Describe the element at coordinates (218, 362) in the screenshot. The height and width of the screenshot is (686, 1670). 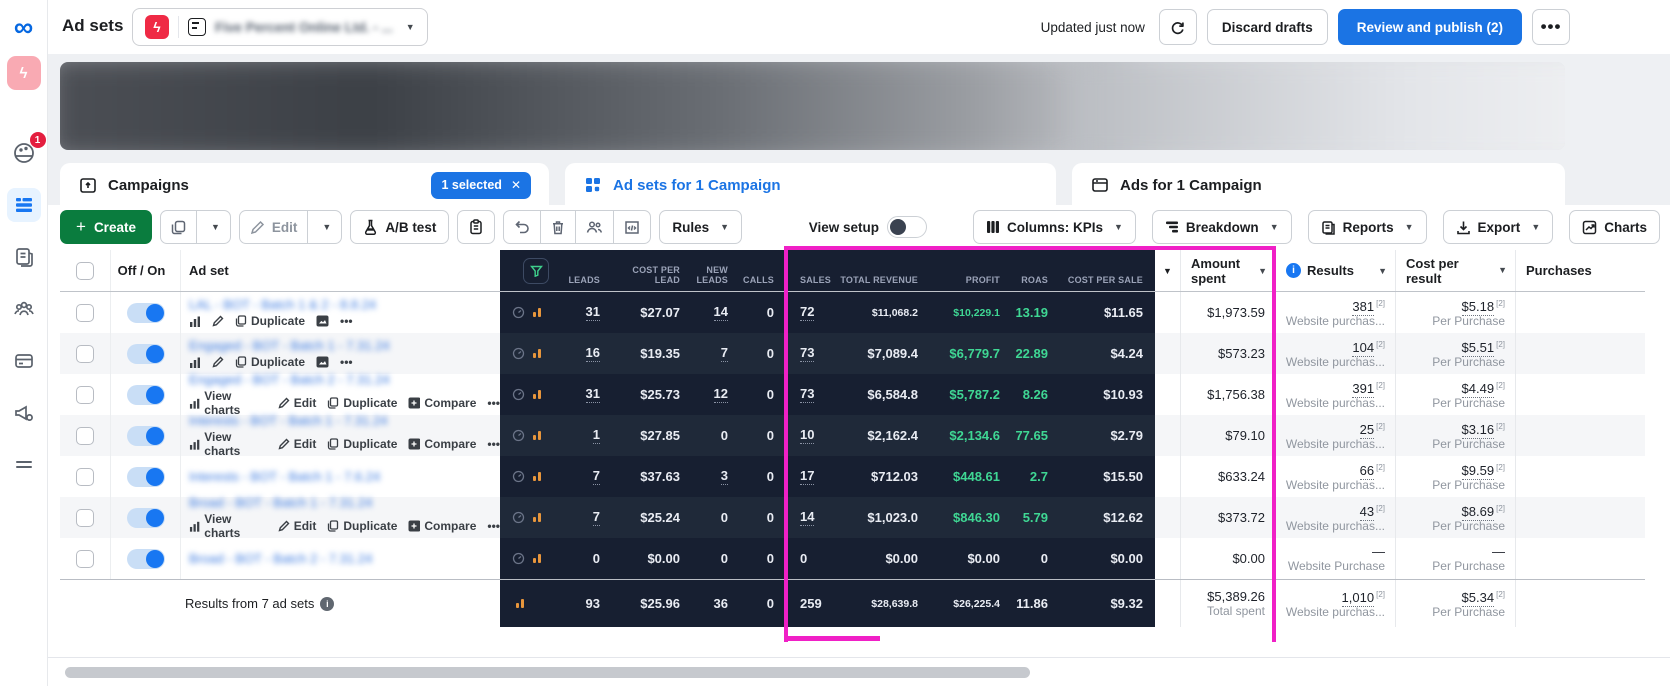
I see `edit-icon` at that location.